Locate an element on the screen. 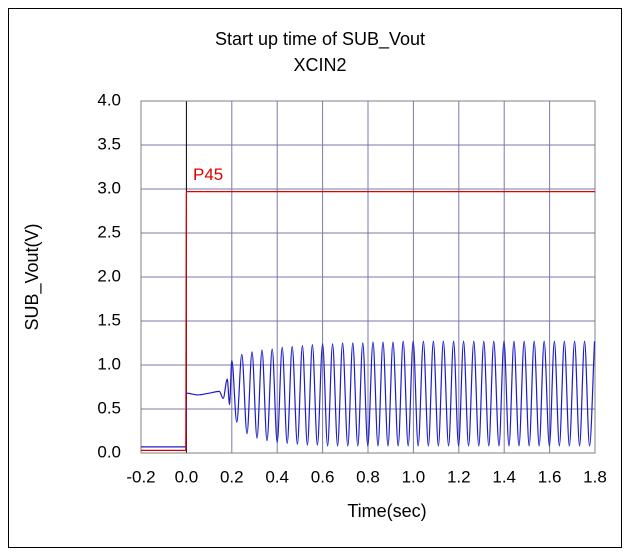 This screenshot has height=556, width=631. x-axis-label: Time(sec) is located at coordinates (386, 511).